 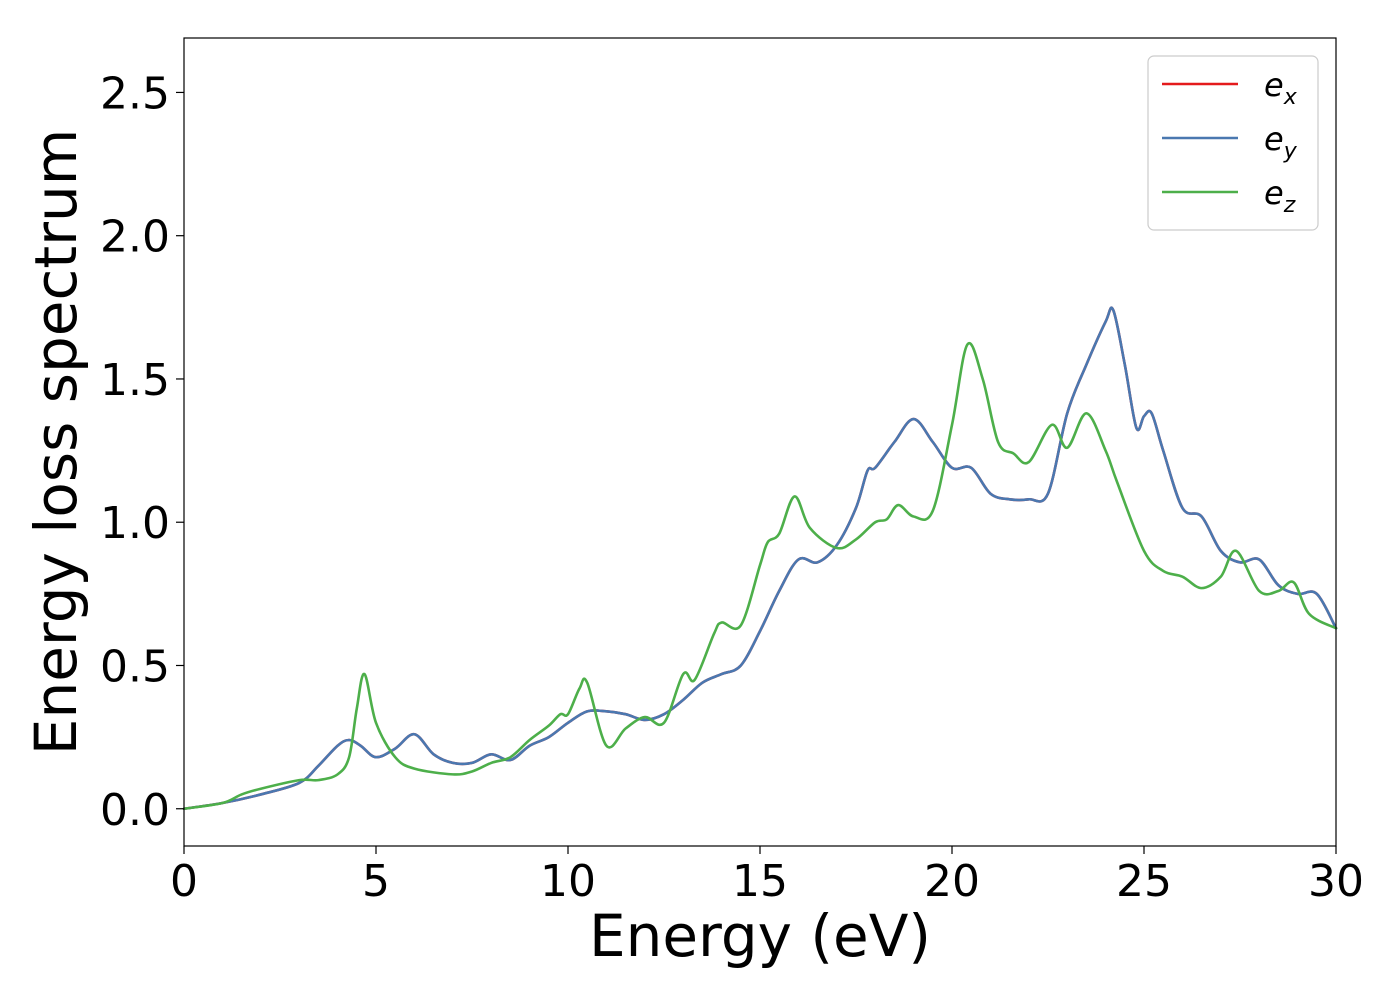 What do you see at coordinates (1290, 151) in the screenshot?
I see `legend-label-subscript: y` at bounding box center [1290, 151].